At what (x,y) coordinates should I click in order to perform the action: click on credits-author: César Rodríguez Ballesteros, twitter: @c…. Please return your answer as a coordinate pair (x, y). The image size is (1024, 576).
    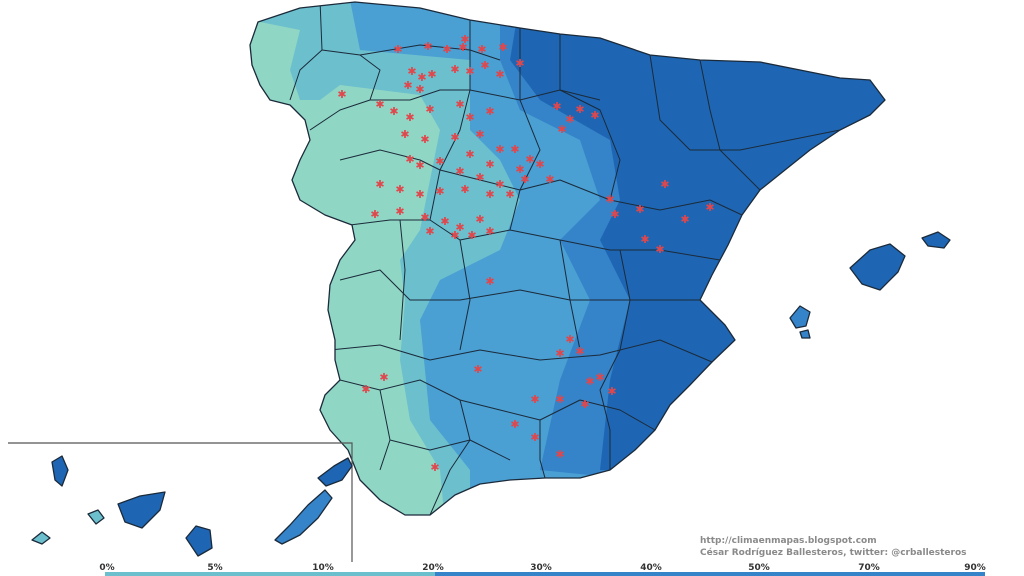
    Looking at the image, I should click on (833, 553).